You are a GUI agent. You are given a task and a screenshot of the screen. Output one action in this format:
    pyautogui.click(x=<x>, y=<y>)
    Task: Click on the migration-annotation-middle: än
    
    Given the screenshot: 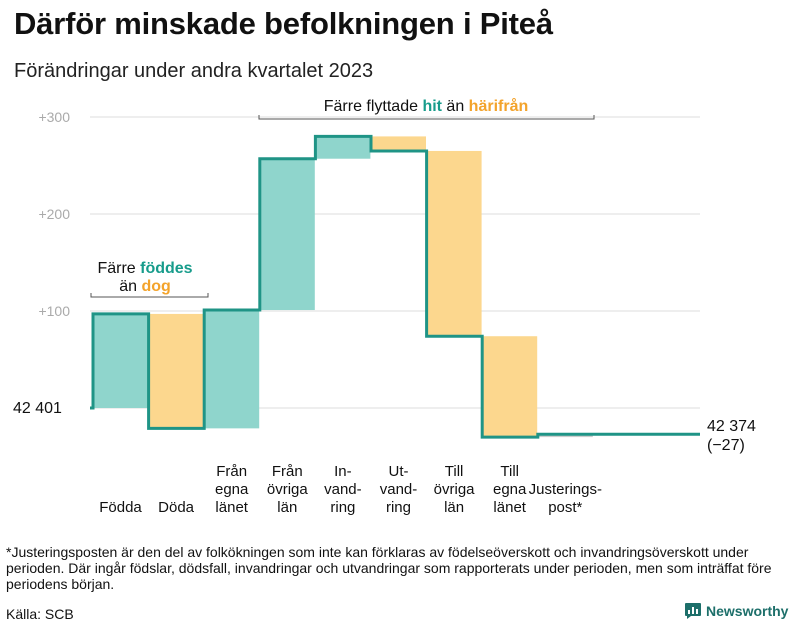 What is the action you would take?
    pyautogui.click(x=455, y=106)
    